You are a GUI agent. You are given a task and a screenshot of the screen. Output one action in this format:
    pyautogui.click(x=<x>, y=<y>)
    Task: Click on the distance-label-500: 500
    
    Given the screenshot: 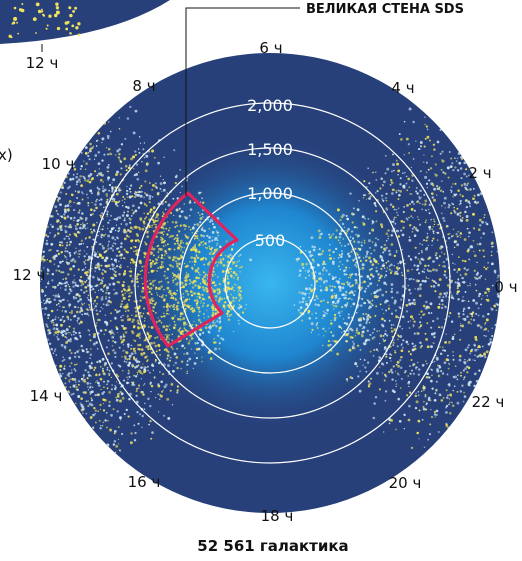 What is the action you would take?
    pyautogui.click(x=270, y=240)
    